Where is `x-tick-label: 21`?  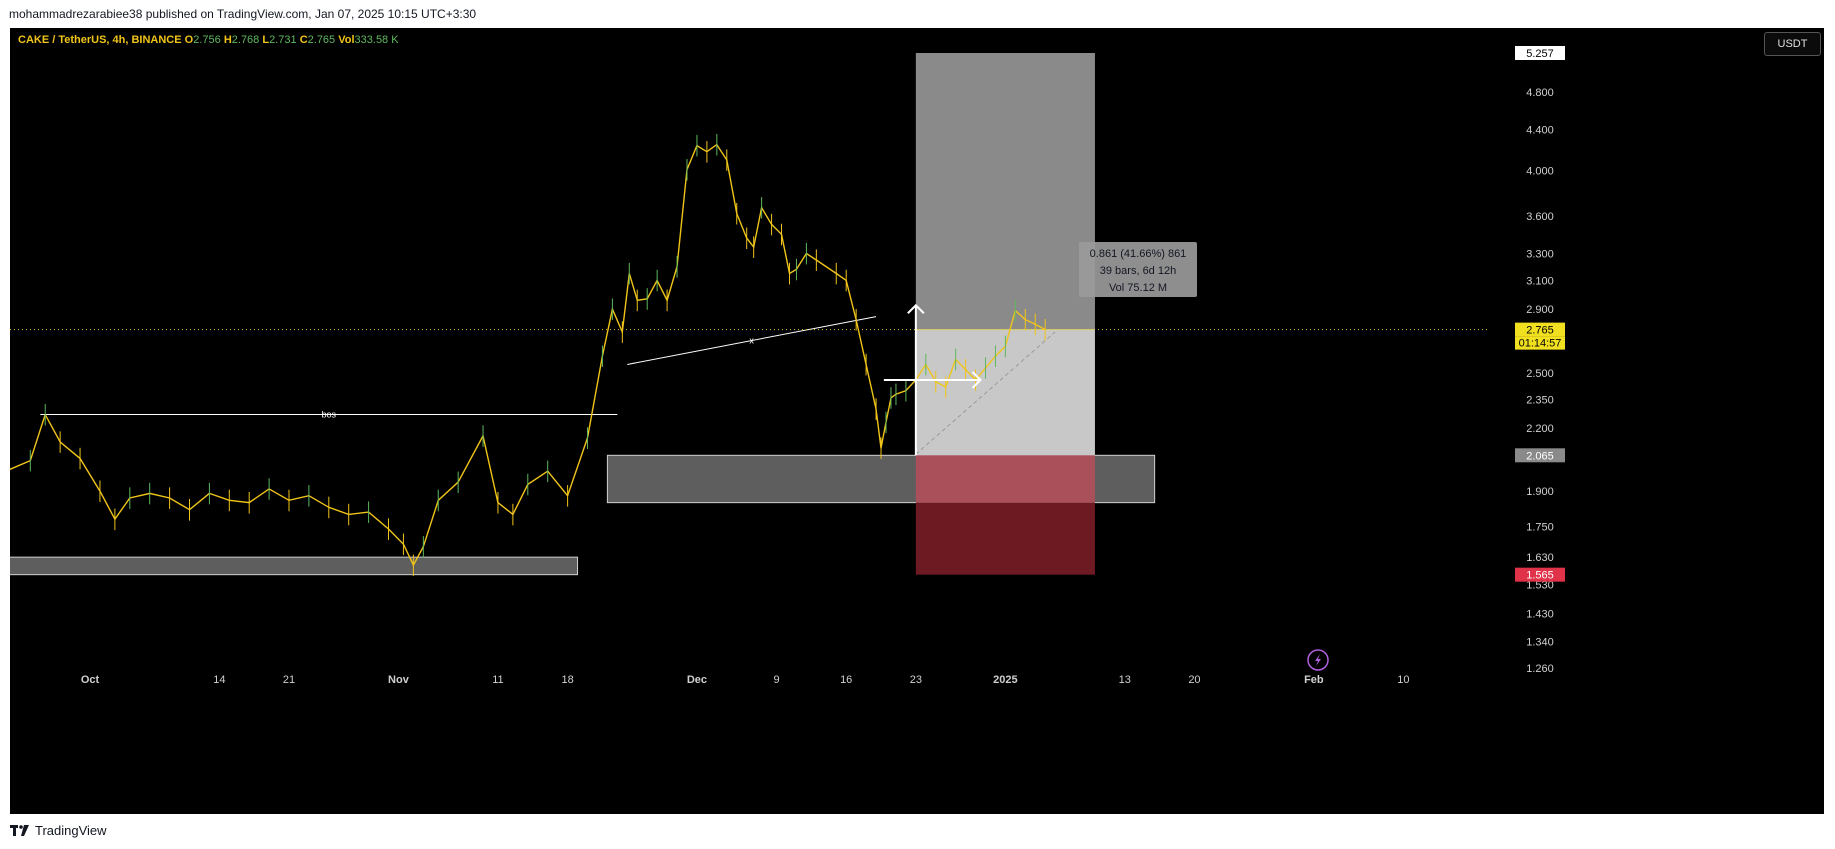
x-tick-label: 21 is located at coordinates (289, 680).